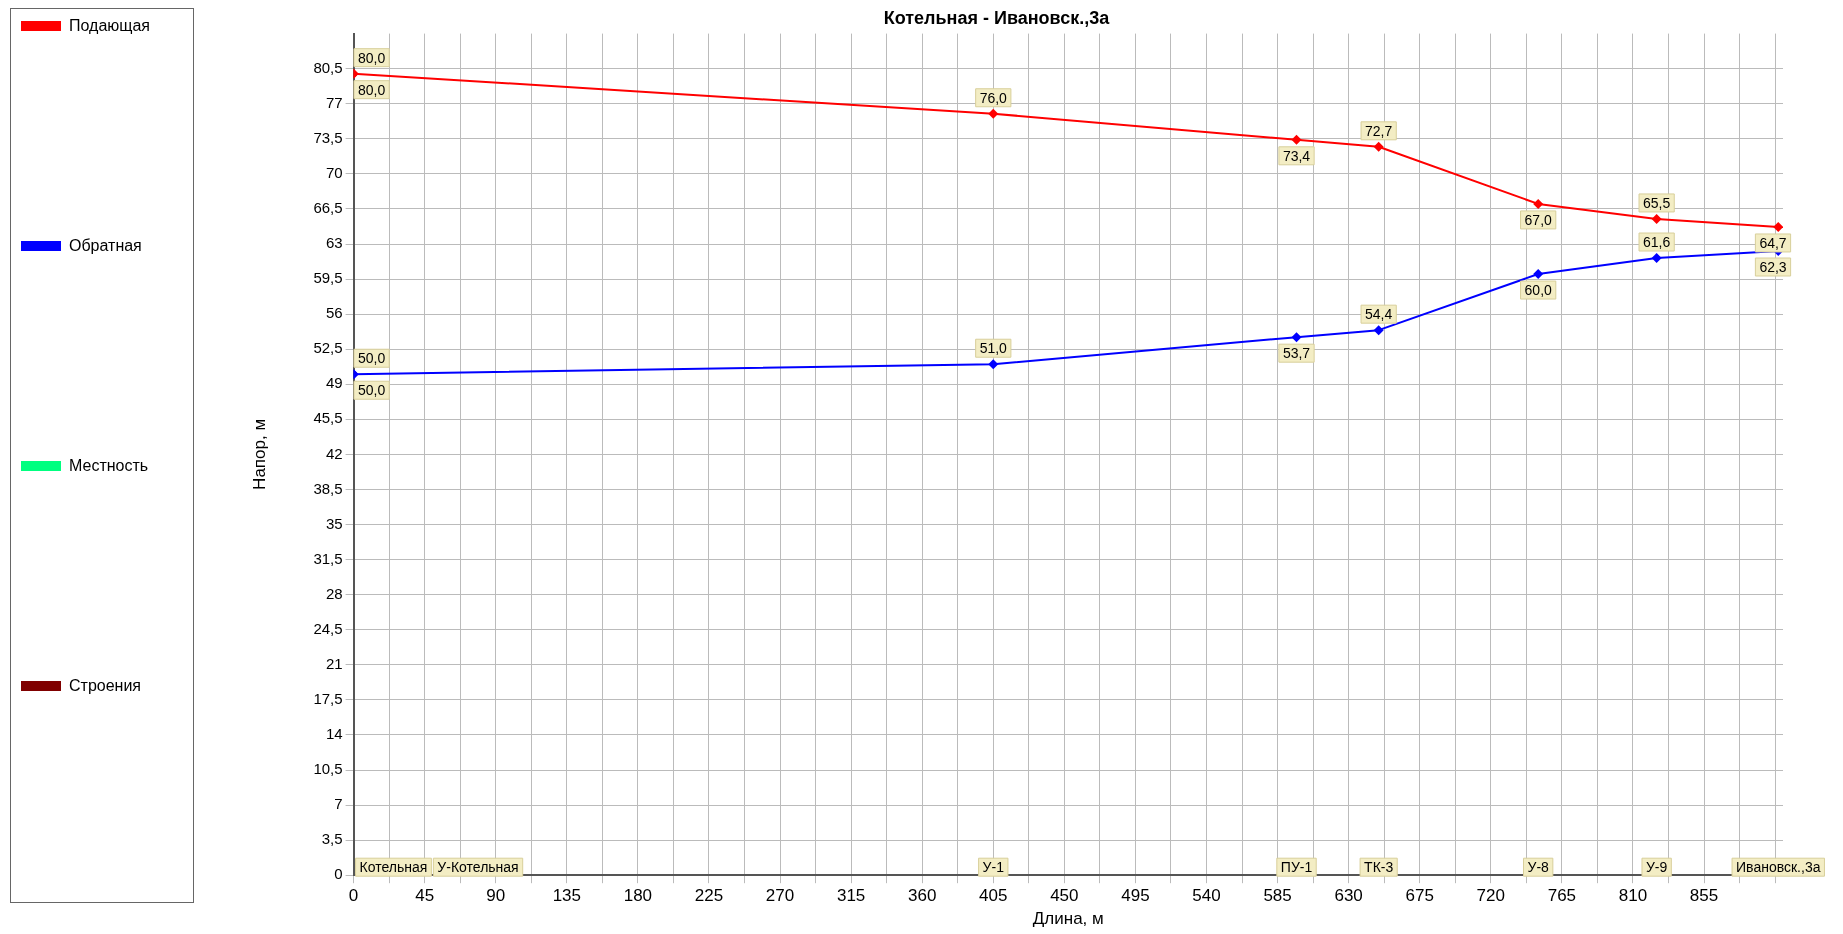 The image size is (1843, 934). I want to click on annotation: ТК-3, so click(1379, 867).